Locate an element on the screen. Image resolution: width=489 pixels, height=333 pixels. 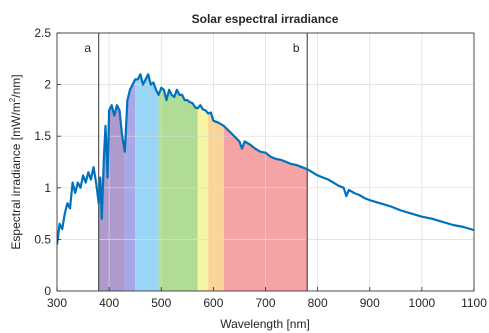
x-tick-label: 600 is located at coordinates (213, 303).